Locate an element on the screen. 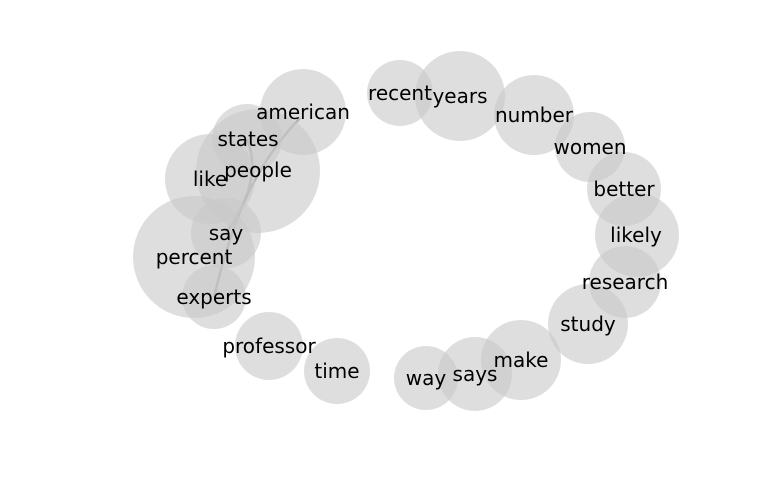 This screenshot has height=500, width=768. label-better: better is located at coordinates (624, 189).